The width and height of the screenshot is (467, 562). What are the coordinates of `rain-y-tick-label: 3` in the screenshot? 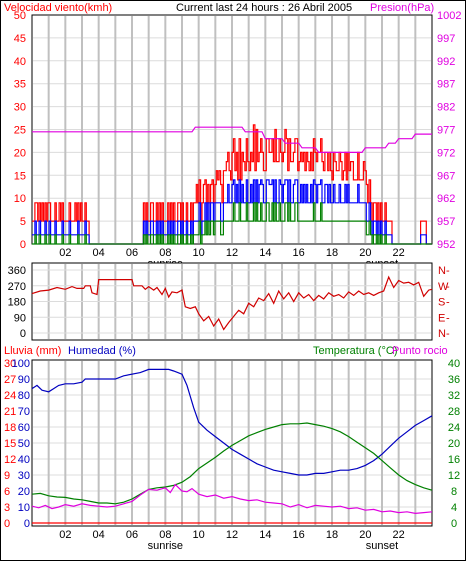 It's located at (7, 508).